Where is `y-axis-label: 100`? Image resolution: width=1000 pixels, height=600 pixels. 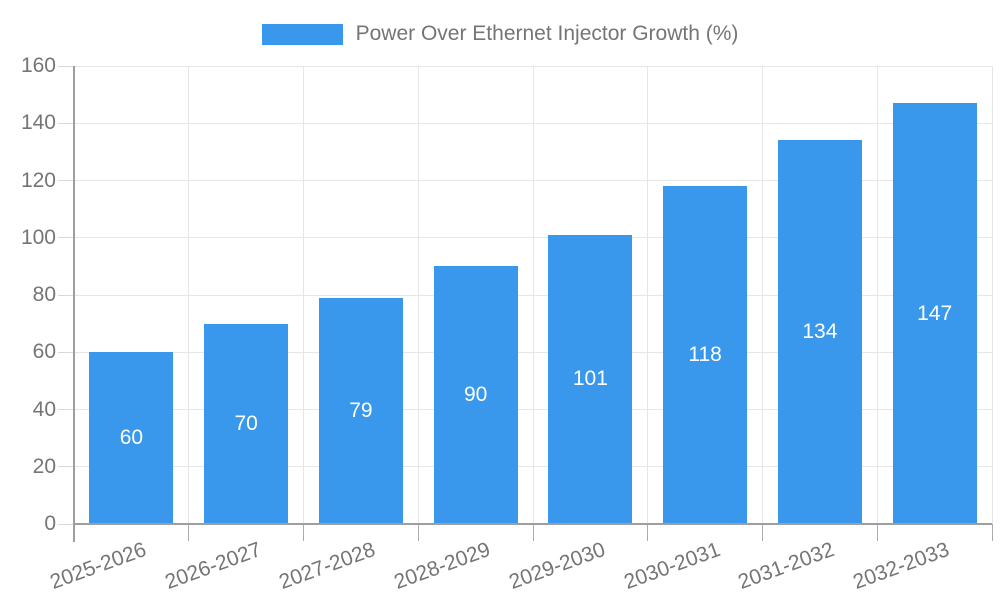 y-axis-label: 100 is located at coordinates (38, 237).